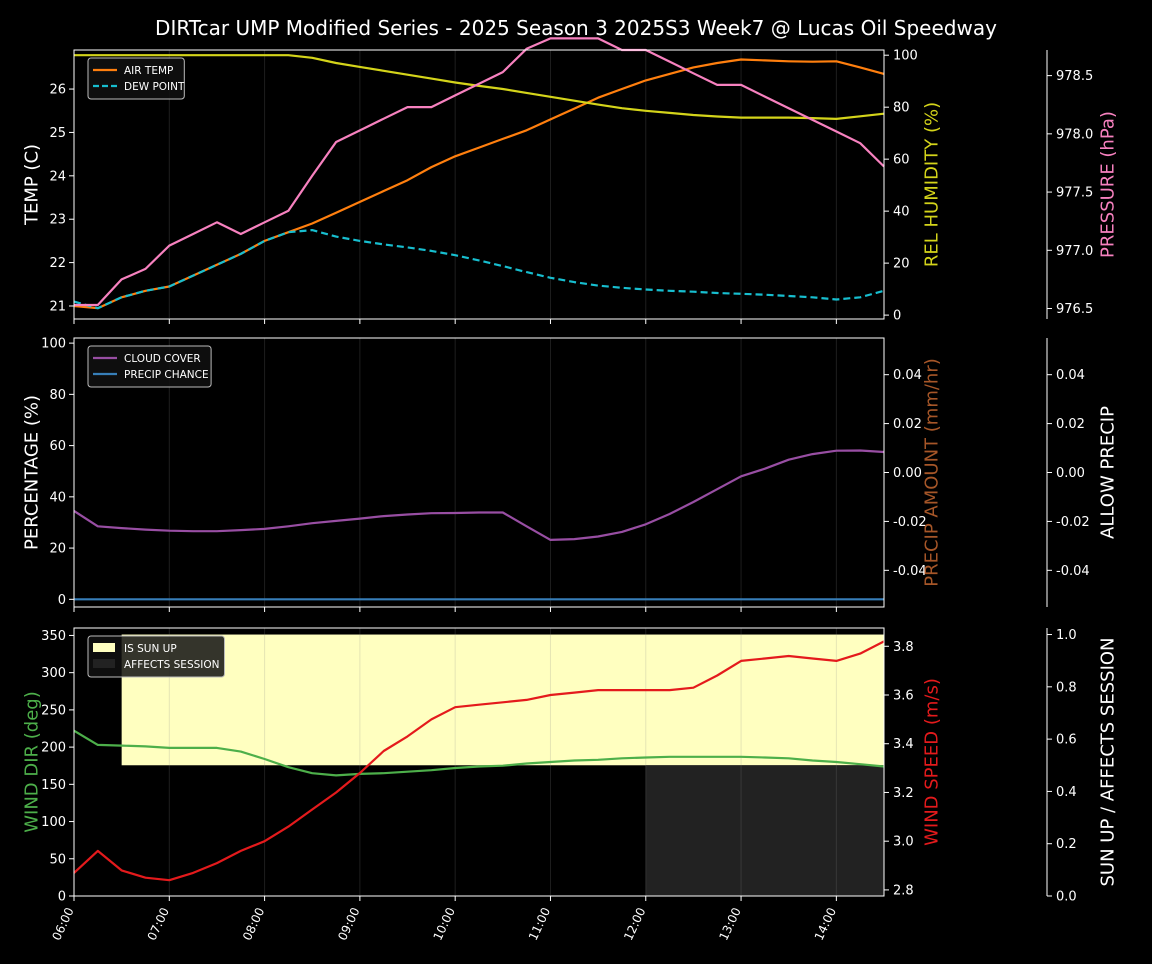  I want to click on y-far-tick-label: 0.0, so click(1066, 897).